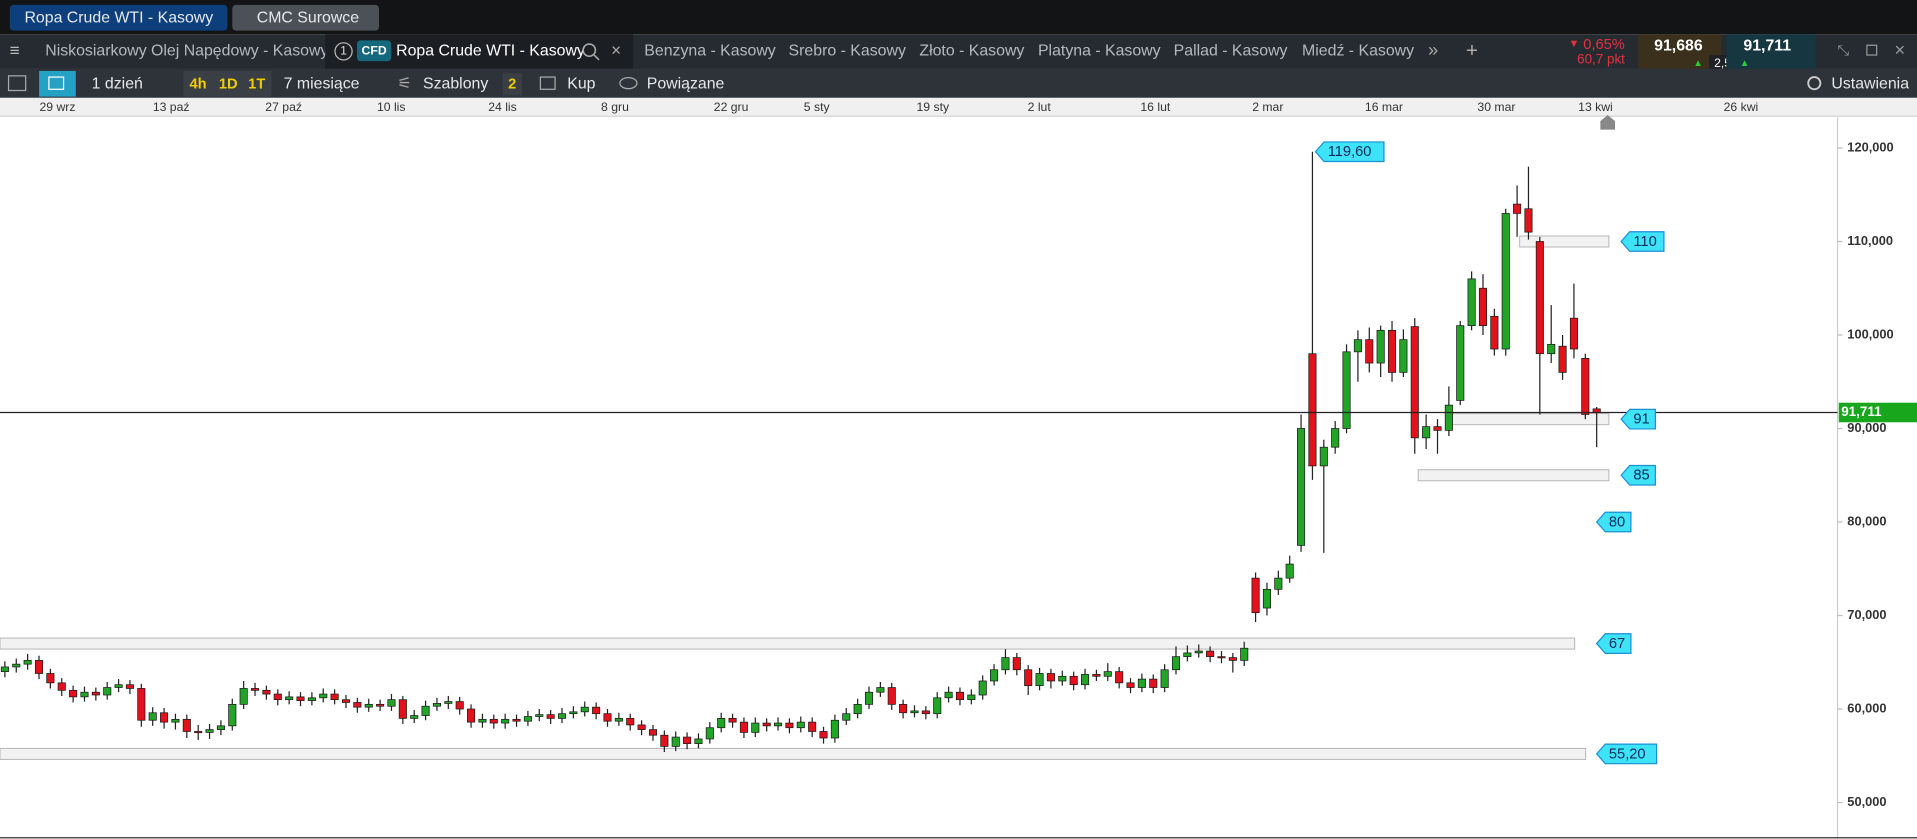  I want to click on menu-icon: ≡, so click(15, 50).